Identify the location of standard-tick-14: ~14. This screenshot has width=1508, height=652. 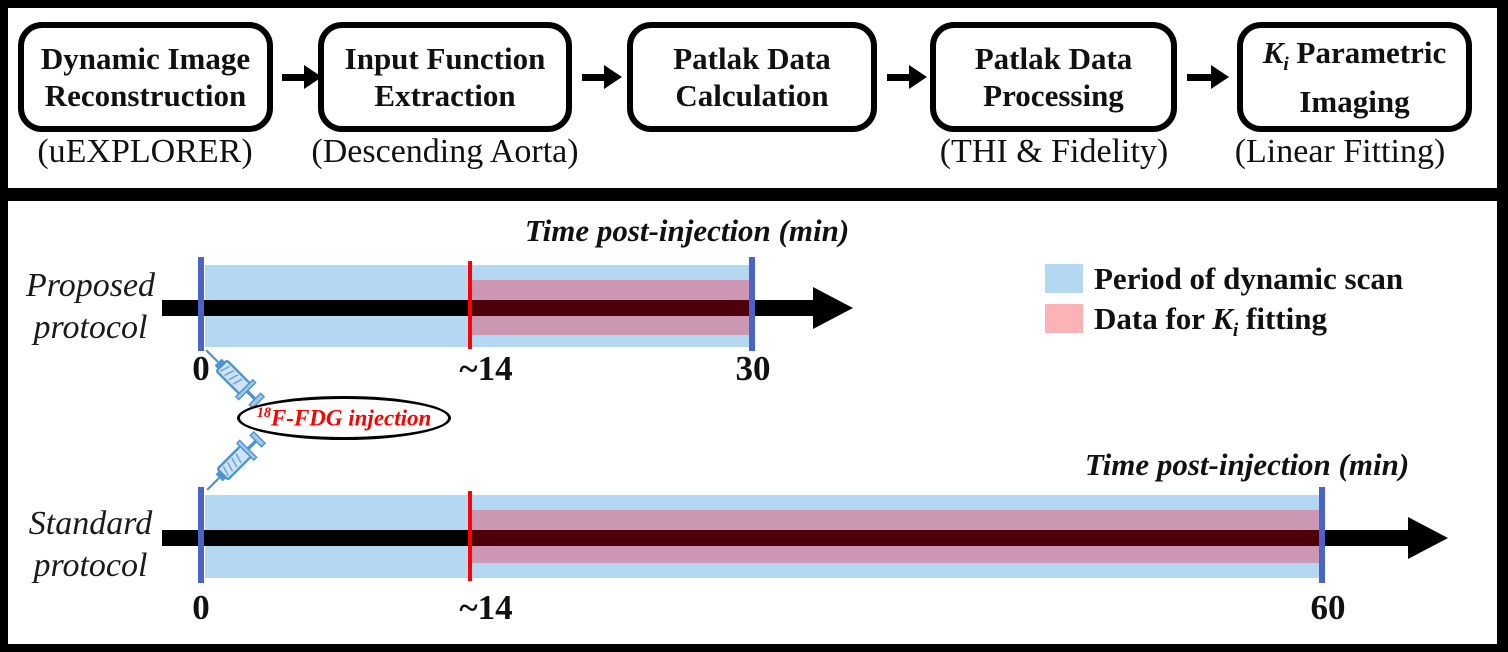
(486, 607).